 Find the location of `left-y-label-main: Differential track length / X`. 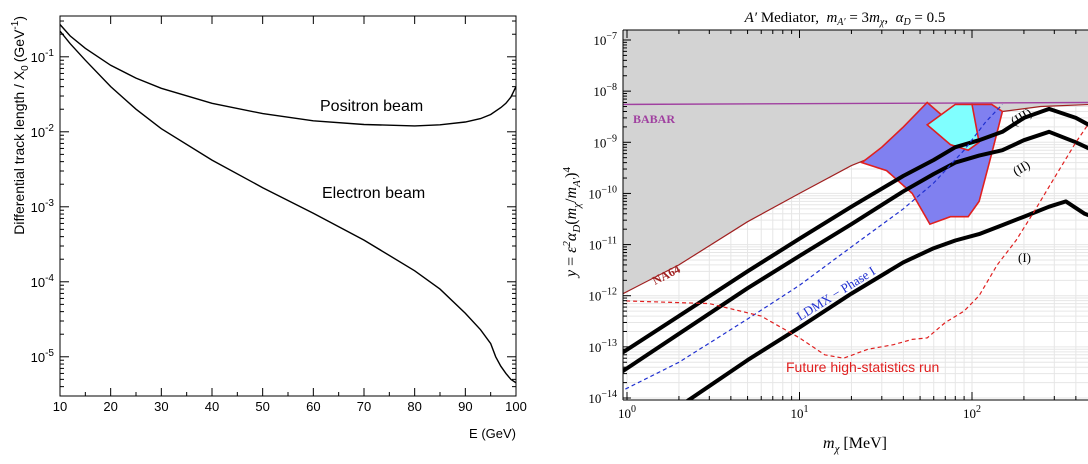

left-y-label-main: Differential track length / X is located at coordinates (19, 152).